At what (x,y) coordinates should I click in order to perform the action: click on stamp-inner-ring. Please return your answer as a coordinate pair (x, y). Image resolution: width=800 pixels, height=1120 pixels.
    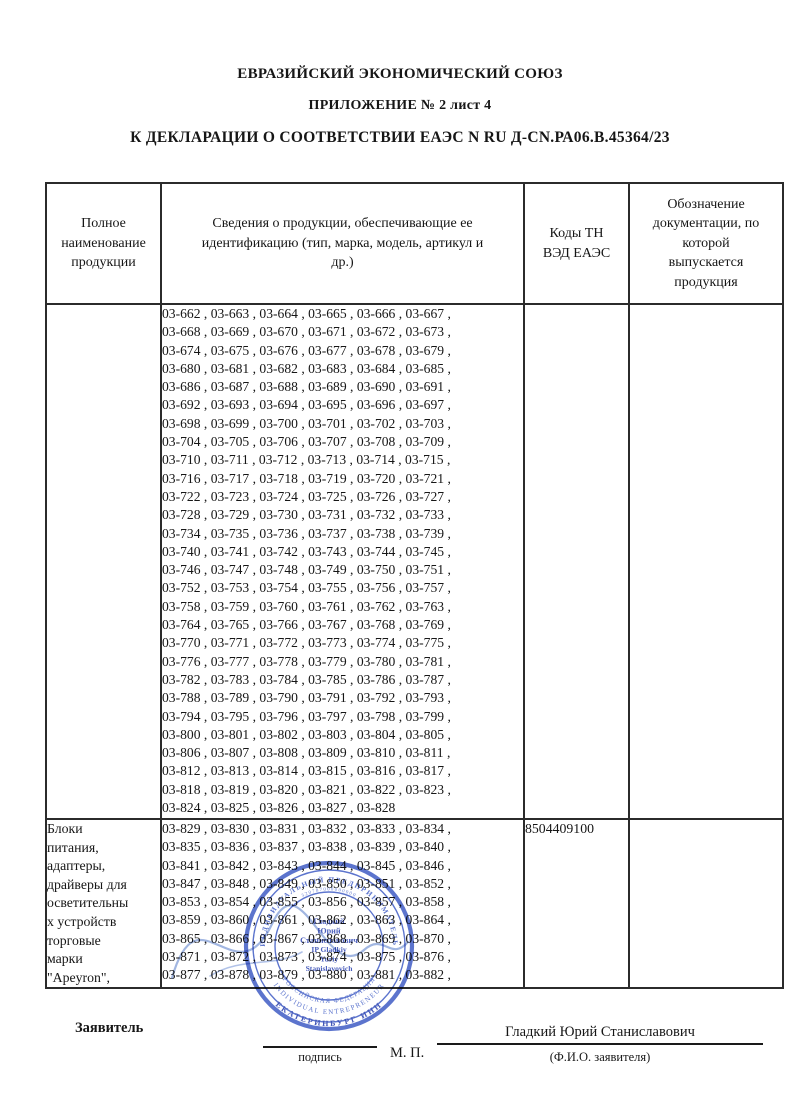
    Looking at the image, I should click on (329, 946).